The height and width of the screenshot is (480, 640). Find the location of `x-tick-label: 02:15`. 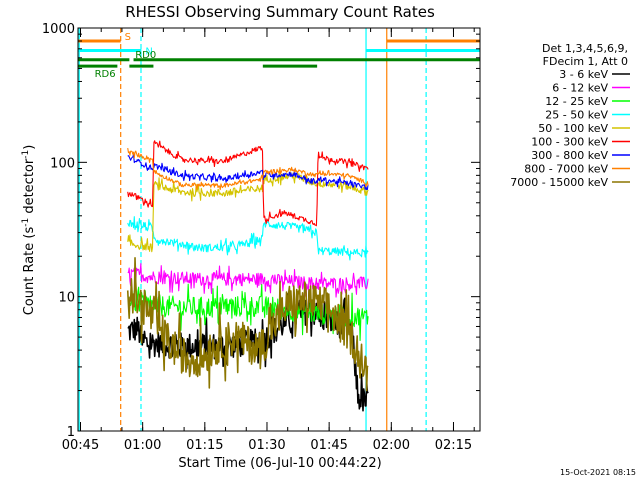

x-tick-label: 02:15 is located at coordinates (453, 445).